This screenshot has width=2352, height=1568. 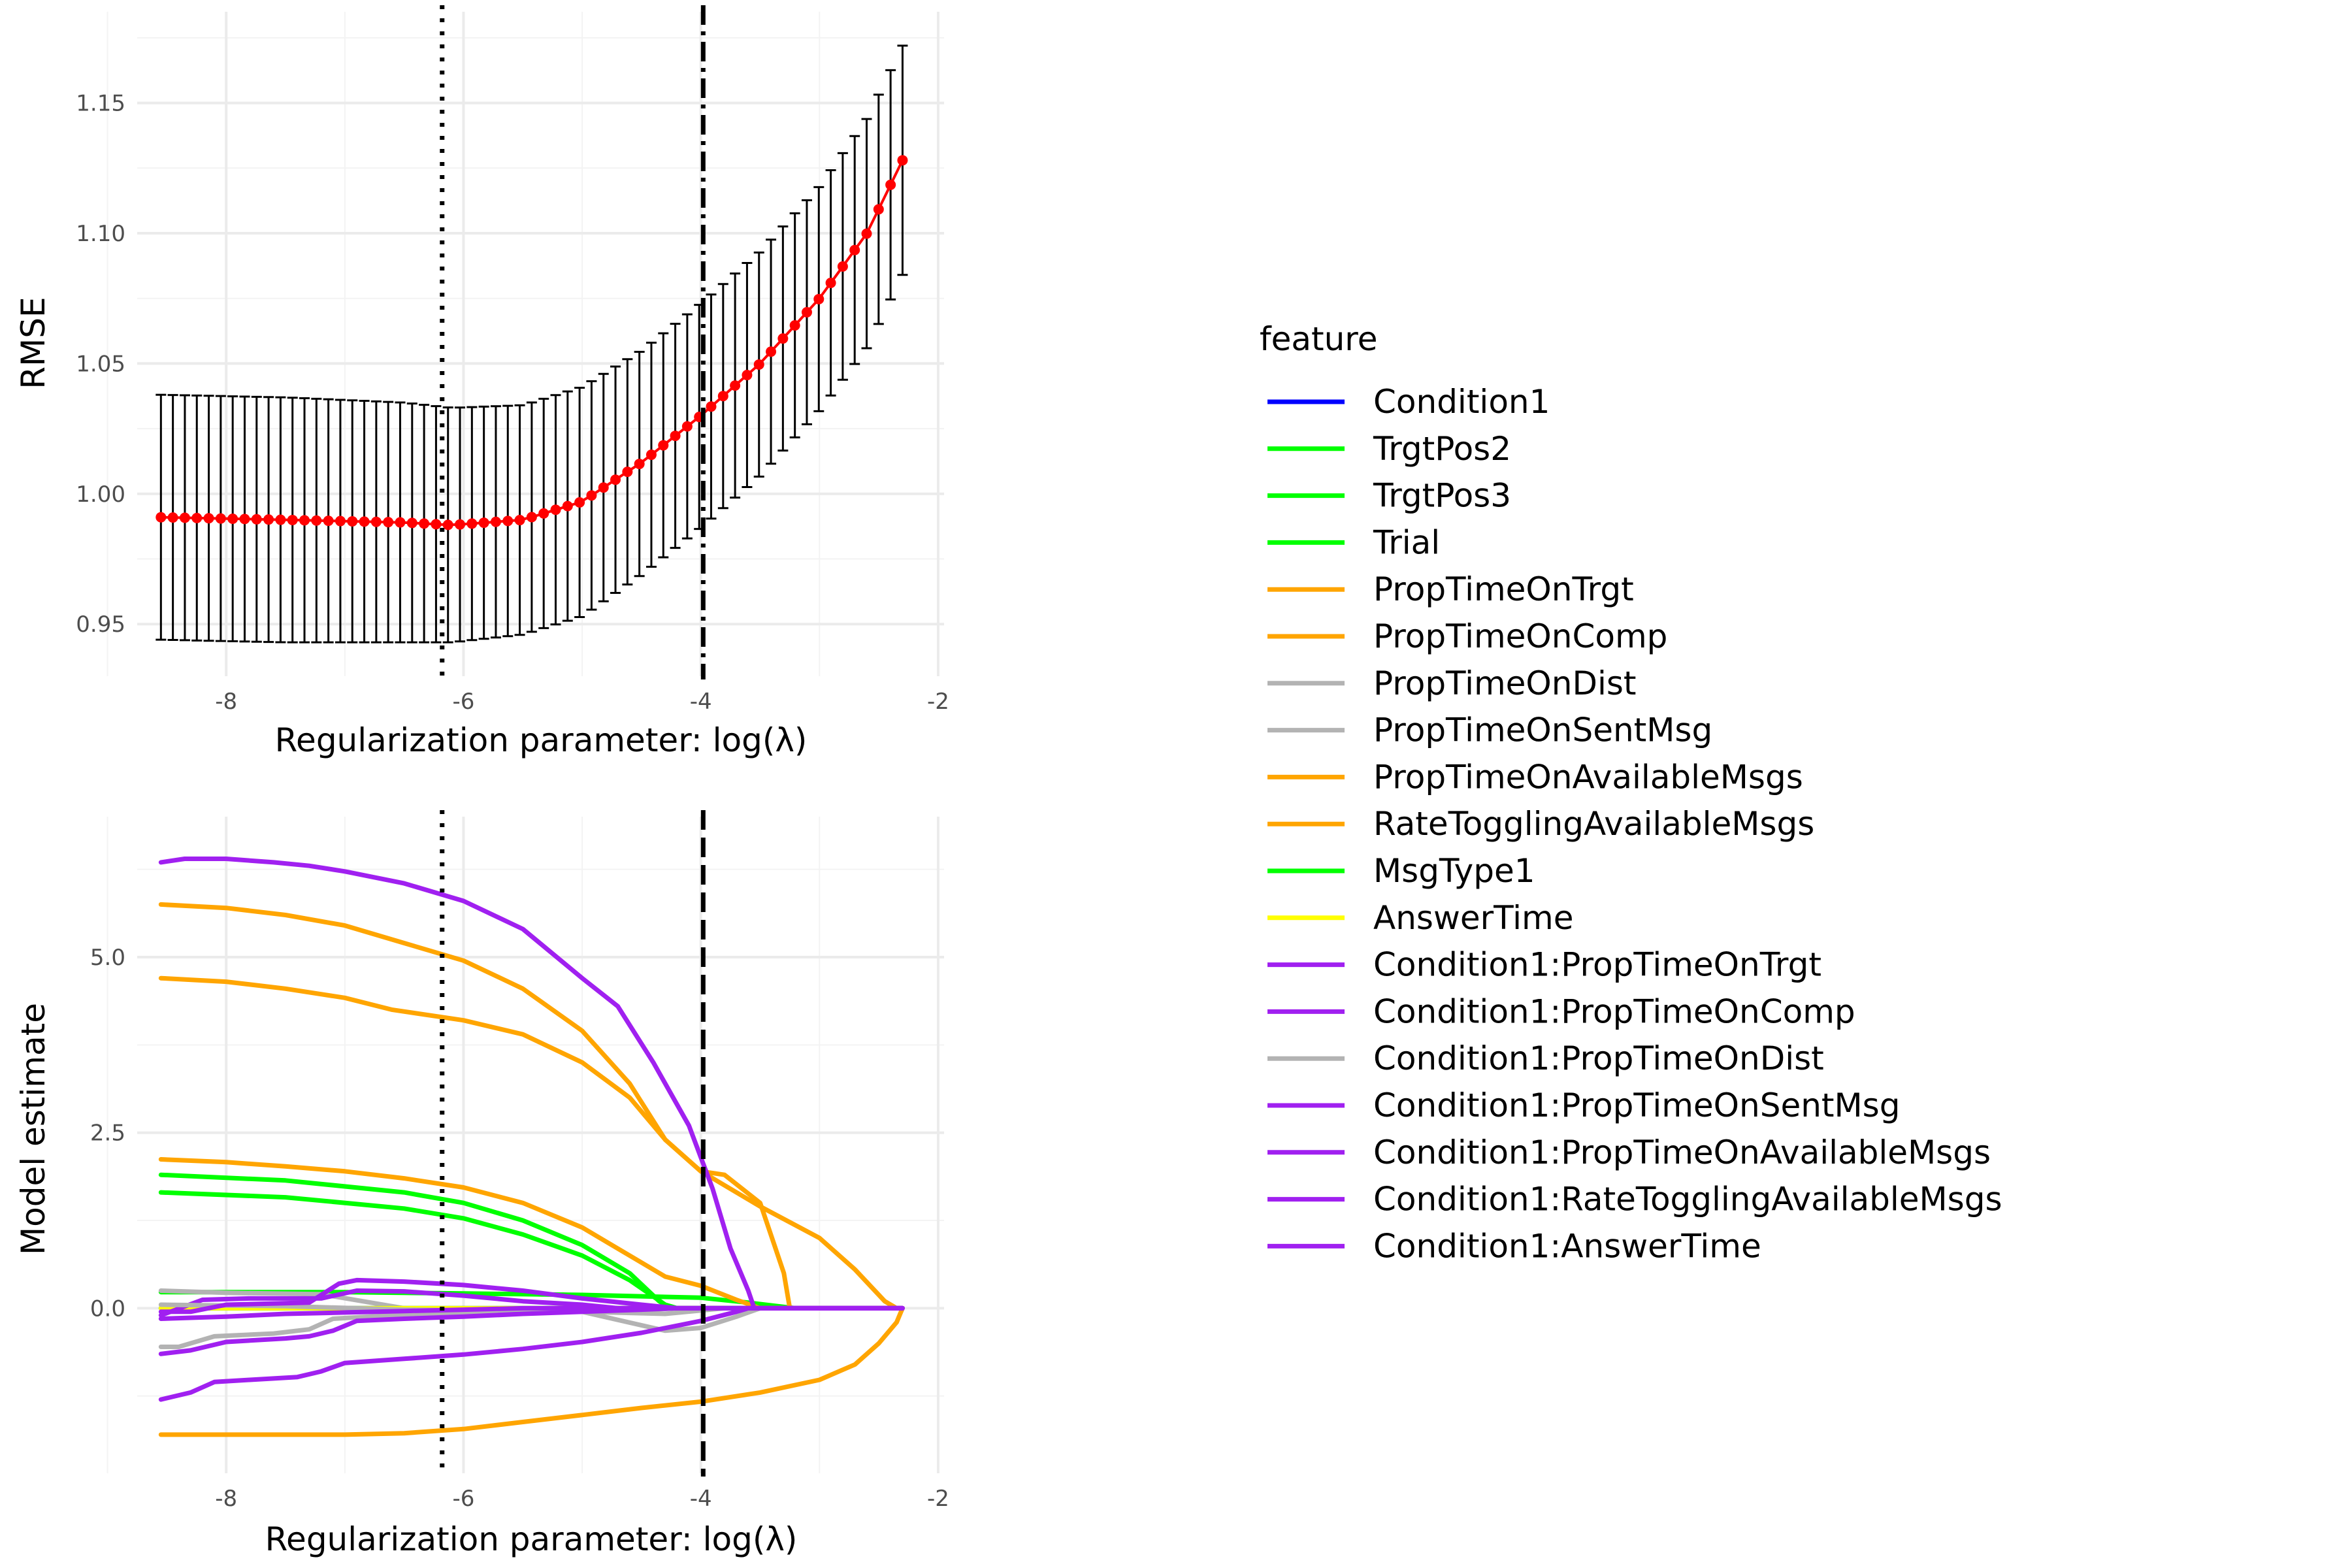 I want to click on legend-item: Condition1:PropTimeOnAvailableMsgs, so click(x=1629, y=1152).